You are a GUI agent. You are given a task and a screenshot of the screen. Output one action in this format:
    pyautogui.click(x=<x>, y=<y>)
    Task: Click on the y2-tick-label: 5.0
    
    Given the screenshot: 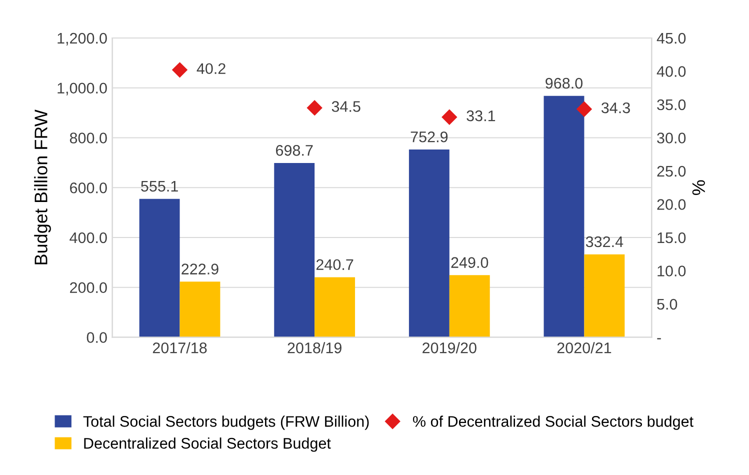 What is the action you would take?
    pyautogui.click(x=667, y=304)
    